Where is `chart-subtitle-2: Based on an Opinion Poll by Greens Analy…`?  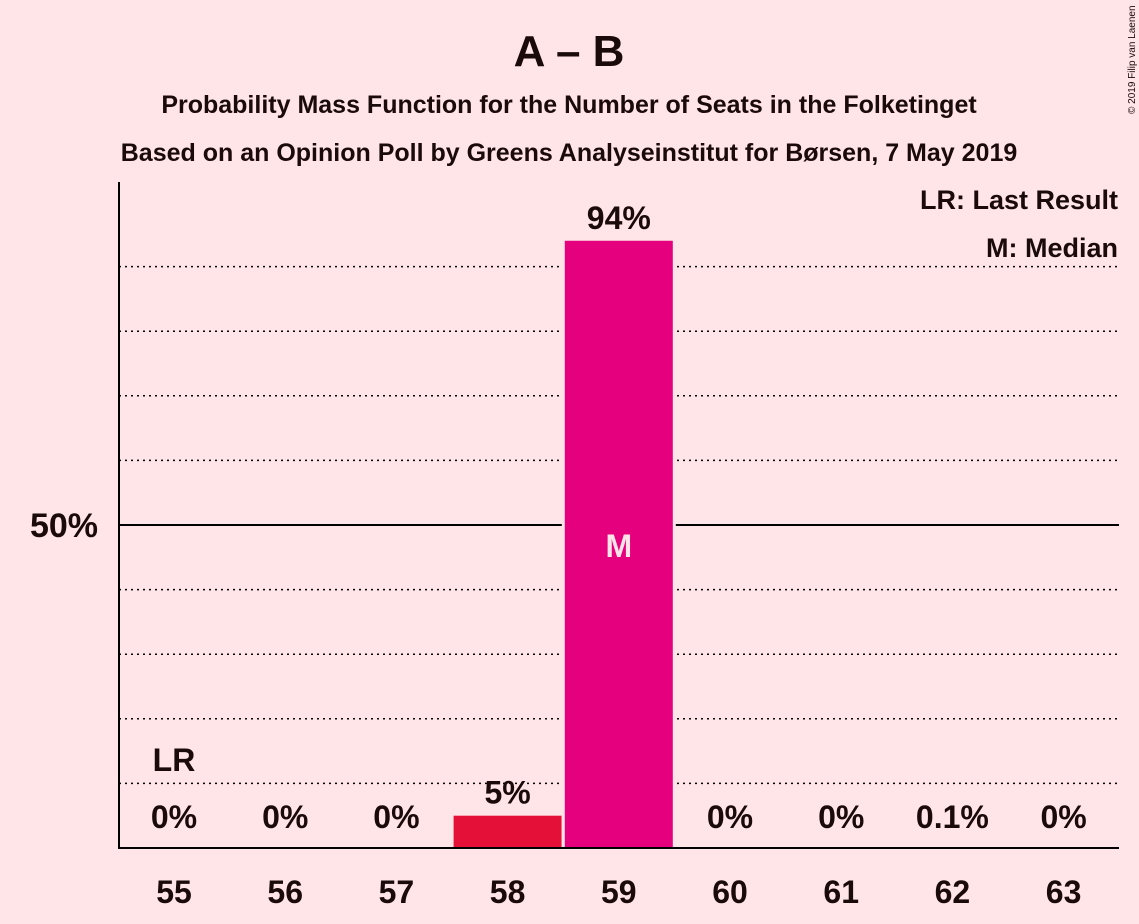 chart-subtitle-2: Based on an Opinion Poll by Greens Analy… is located at coordinates (569, 153).